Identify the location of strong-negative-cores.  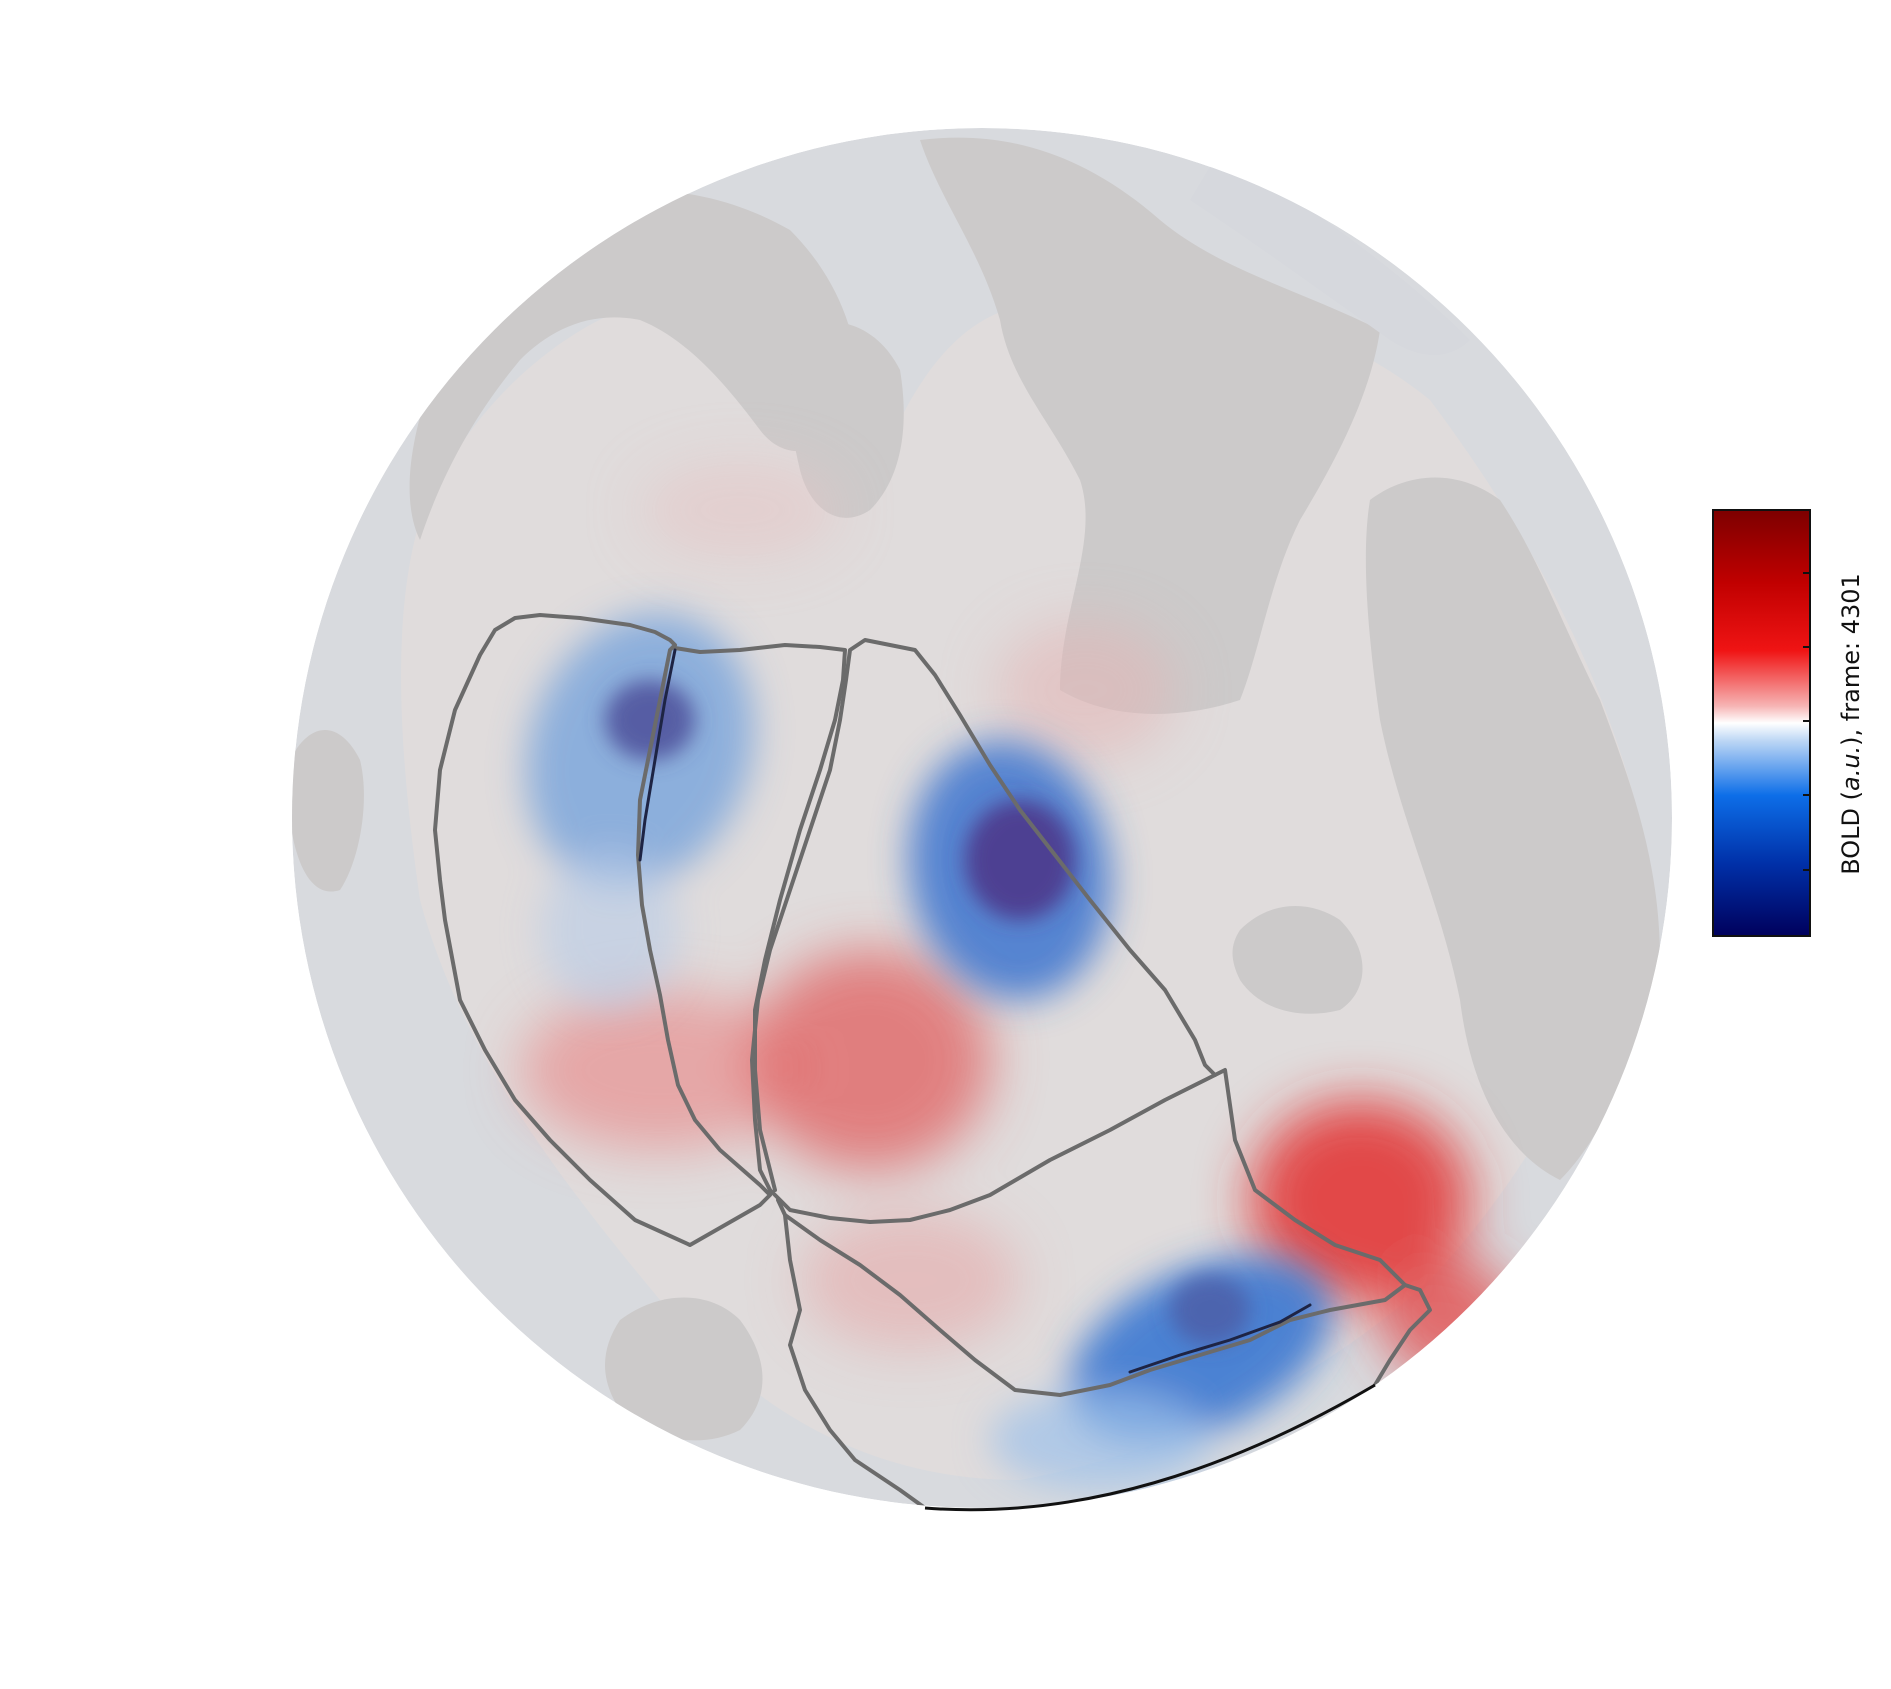
(927, 1012).